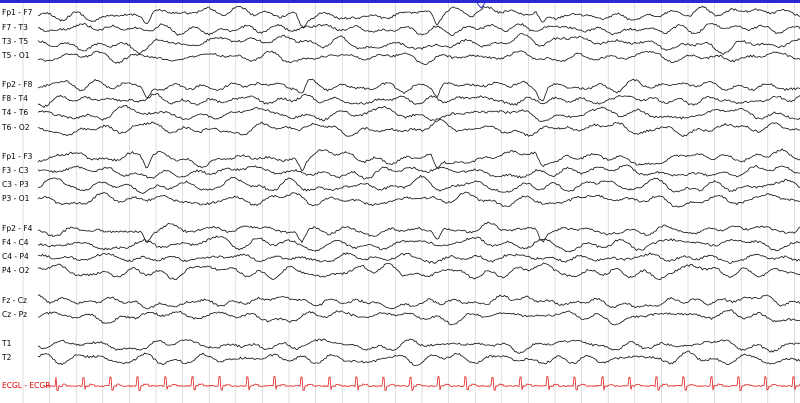  What do you see at coordinates (15, 184) in the screenshot?
I see `channel-label: C3 - P3` at bounding box center [15, 184].